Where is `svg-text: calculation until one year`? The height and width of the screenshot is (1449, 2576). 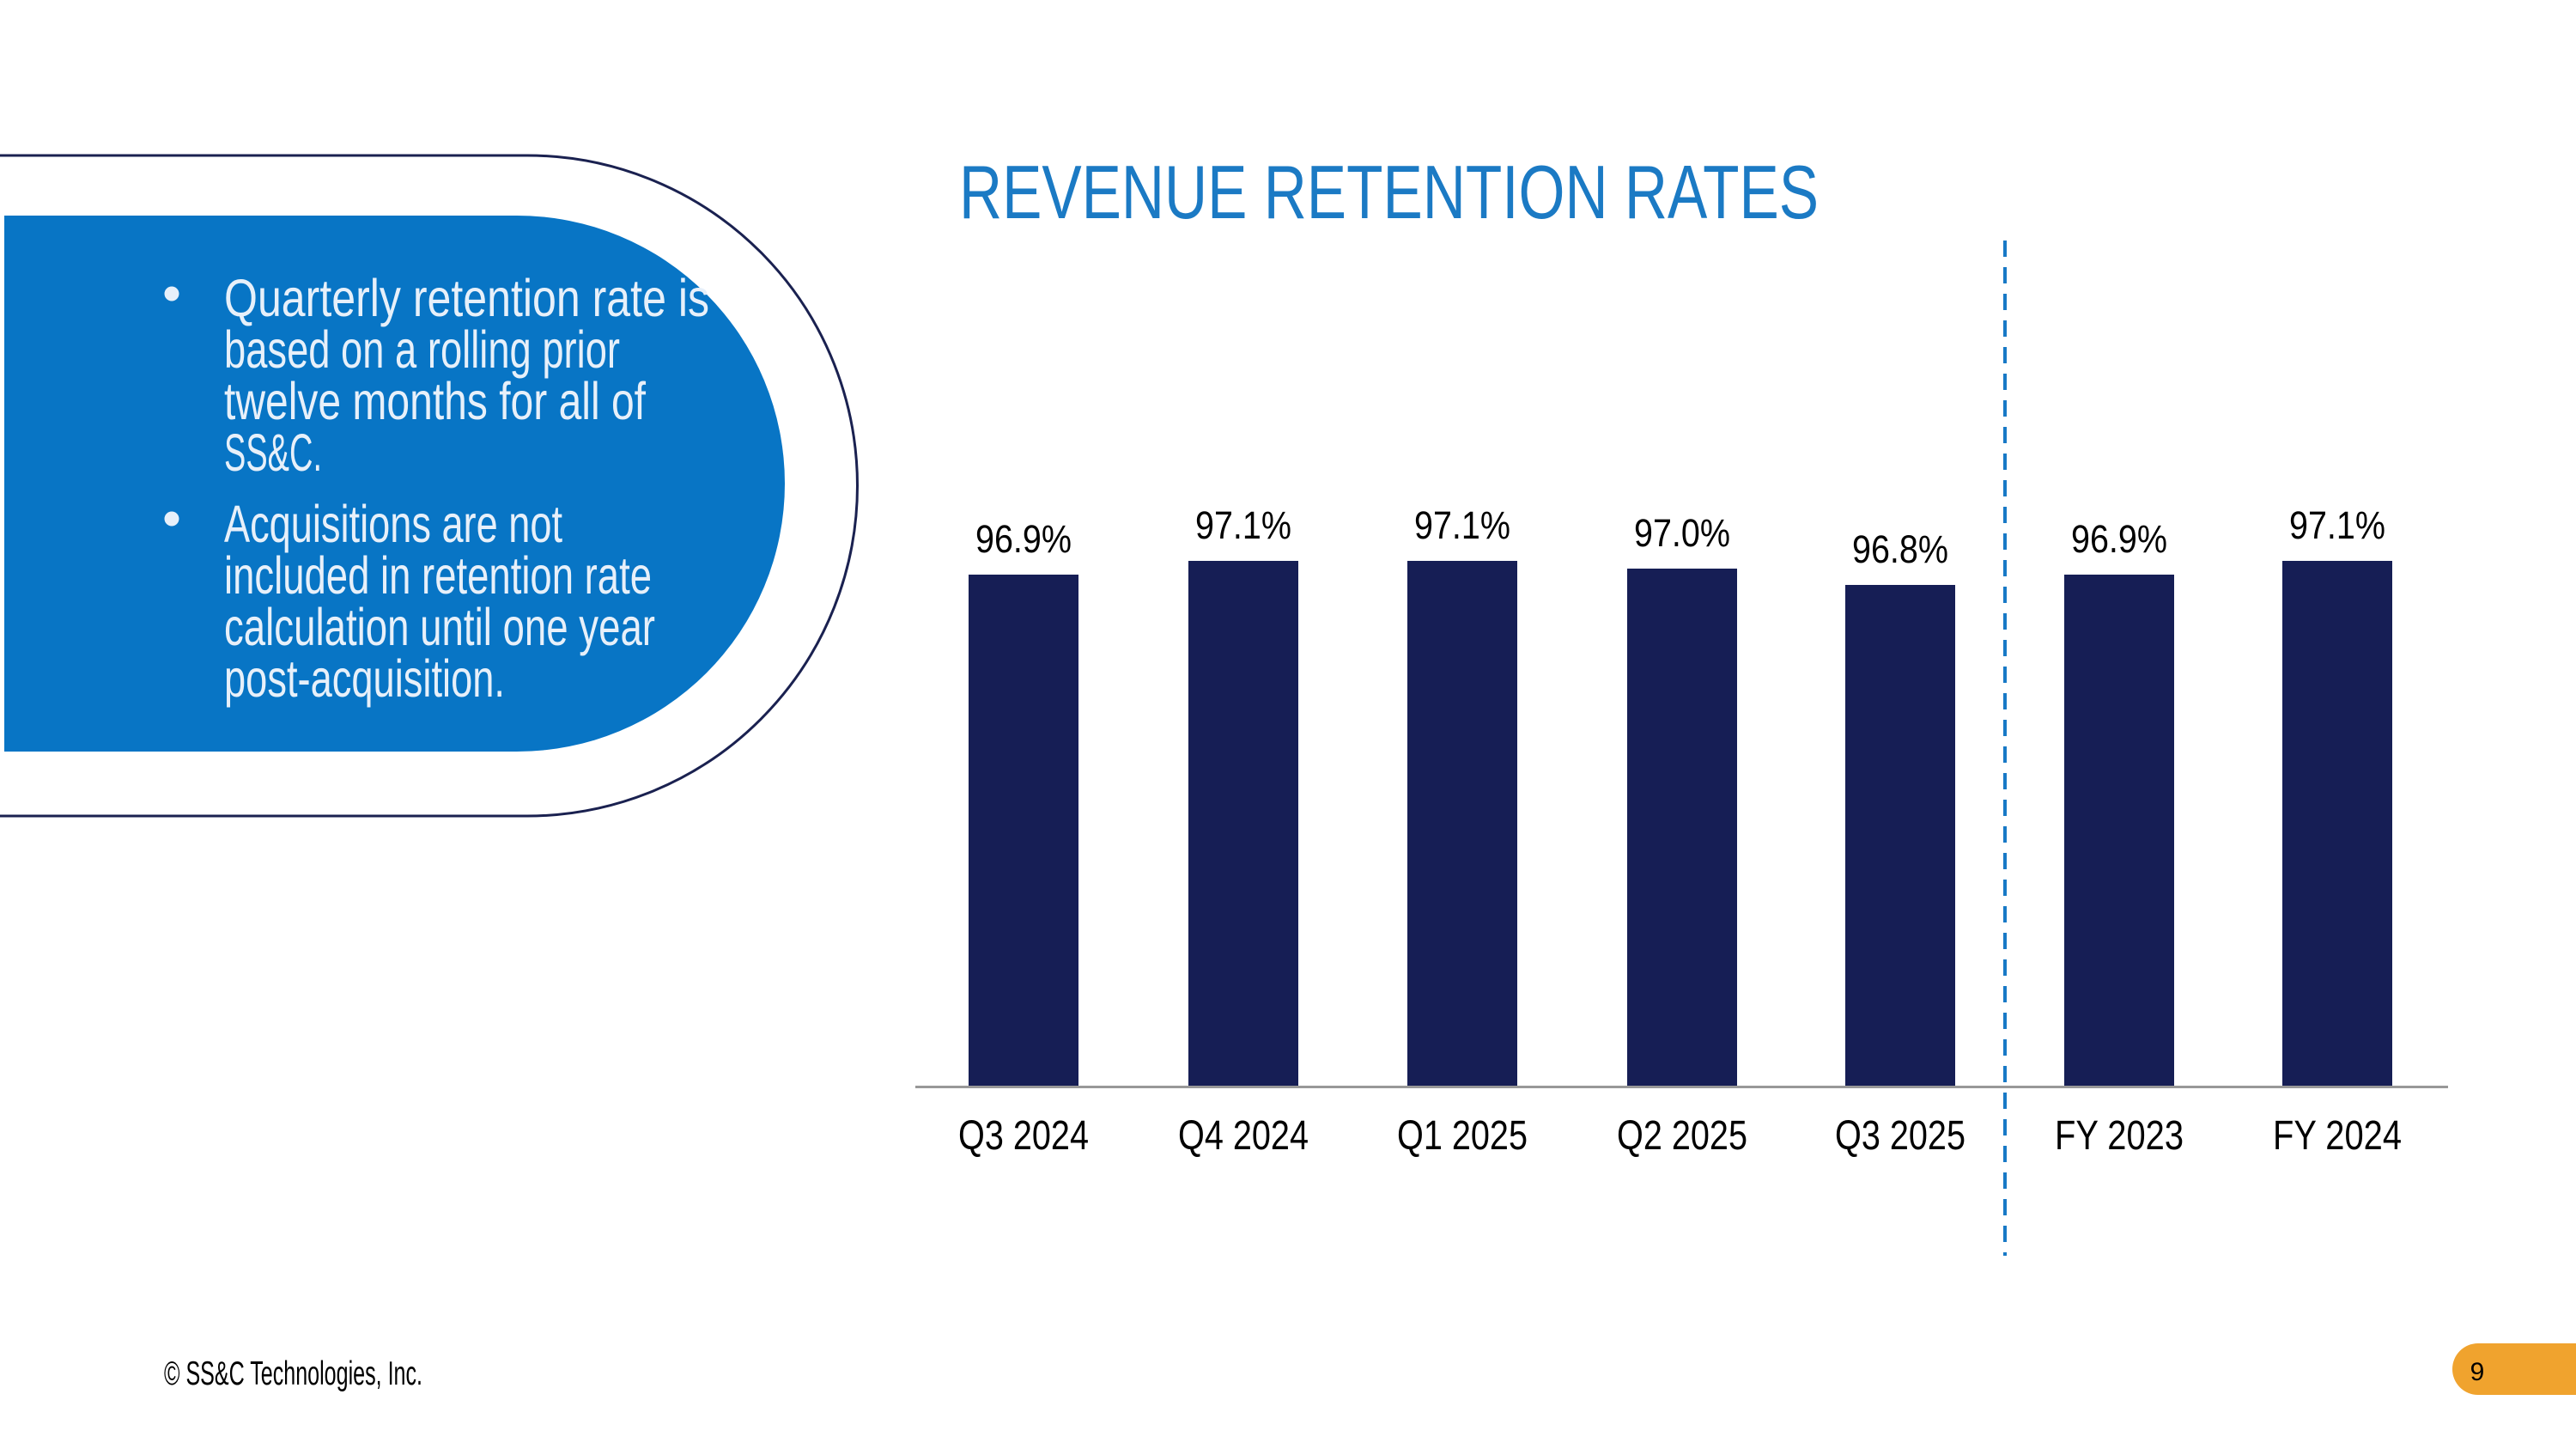 svg-text: calculation until one year is located at coordinates (440, 627).